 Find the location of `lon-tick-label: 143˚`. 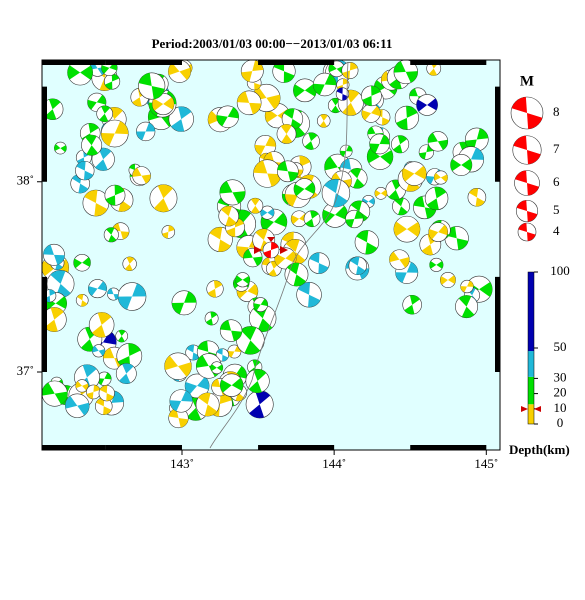

lon-tick-label: 143˚ is located at coordinates (182, 463).